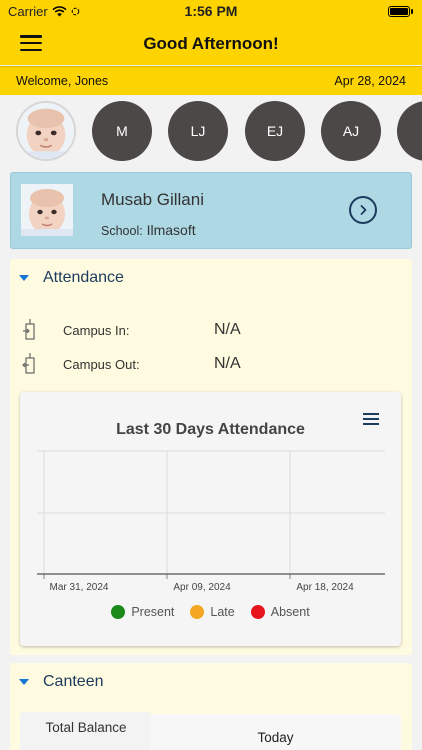 This screenshot has width=422, height=750. Describe the element at coordinates (211, 278) in the screenshot. I see `attendance-panel-header: Attendance` at that location.